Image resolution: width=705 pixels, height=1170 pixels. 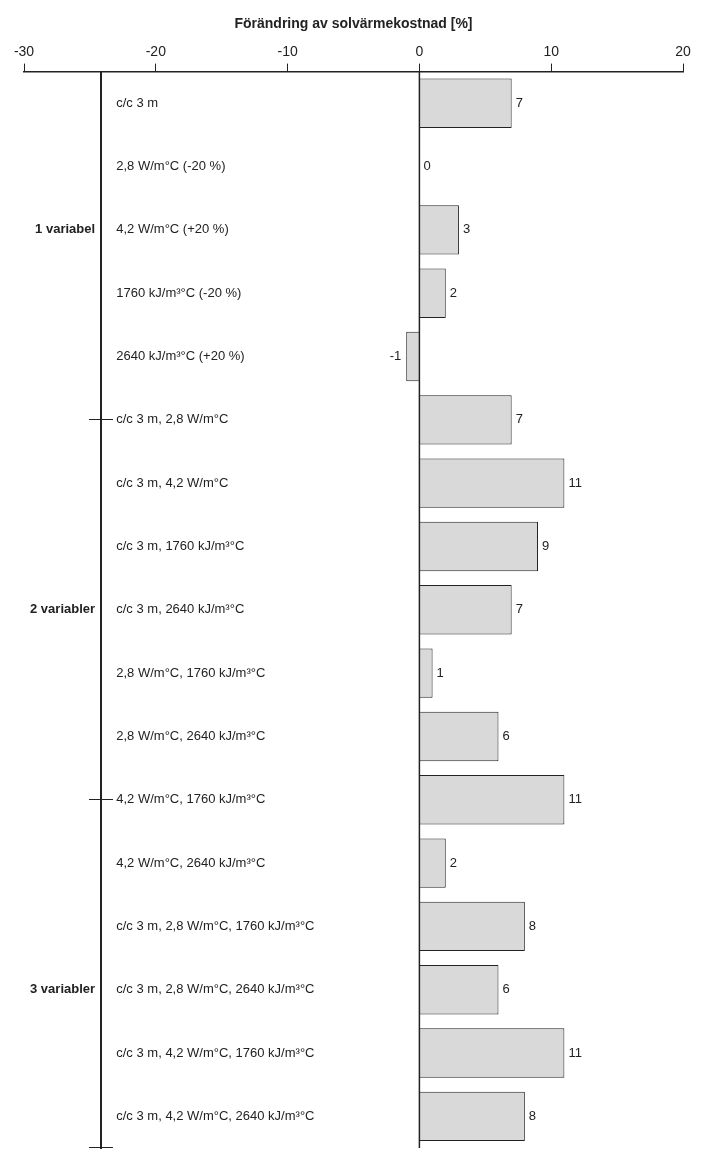 I want to click on y-tick-label: c/c 3 m, 4,2 W/m°C, 1760 kJ/m³°C, so click(x=215, y=1052).